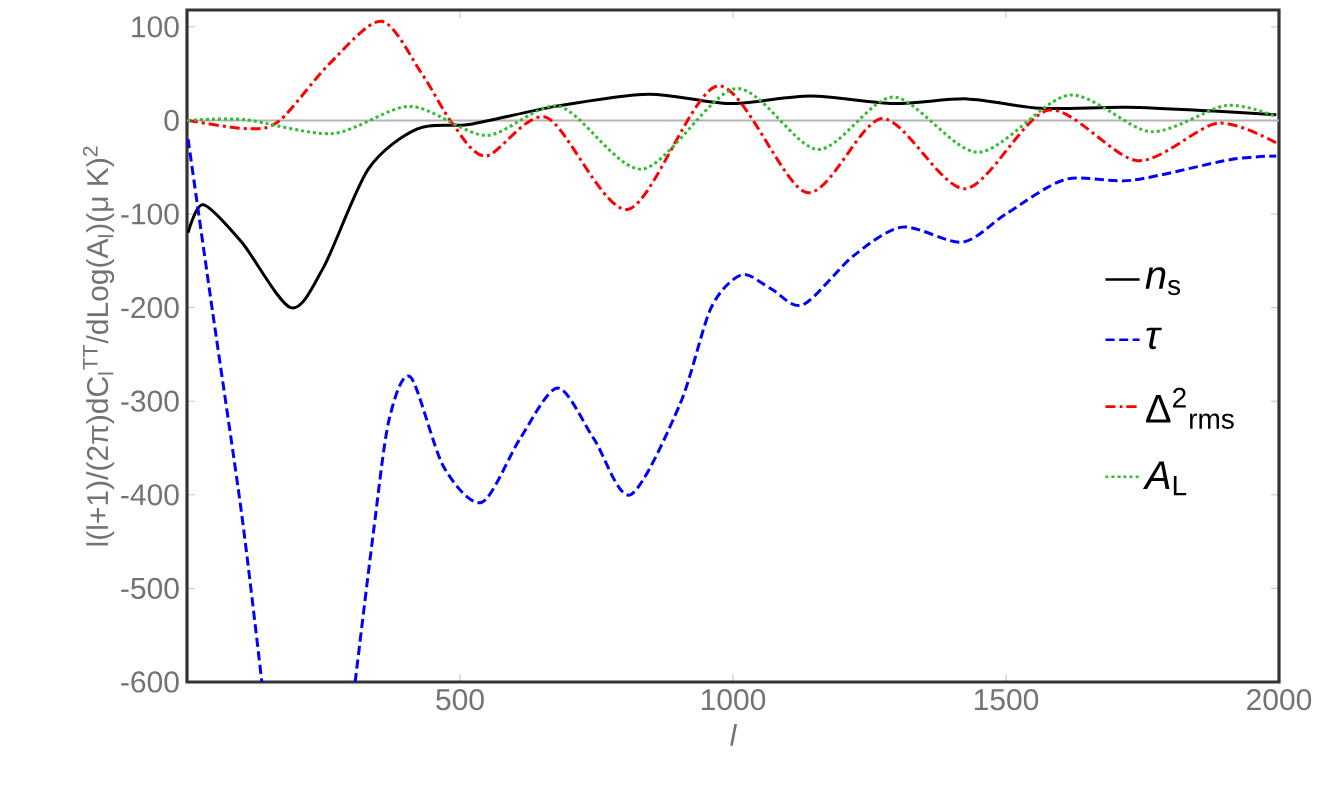 The height and width of the screenshot is (803, 1330). Describe the element at coordinates (150, 307) in the screenshot. I see `y-tick-label: -200` at that location.